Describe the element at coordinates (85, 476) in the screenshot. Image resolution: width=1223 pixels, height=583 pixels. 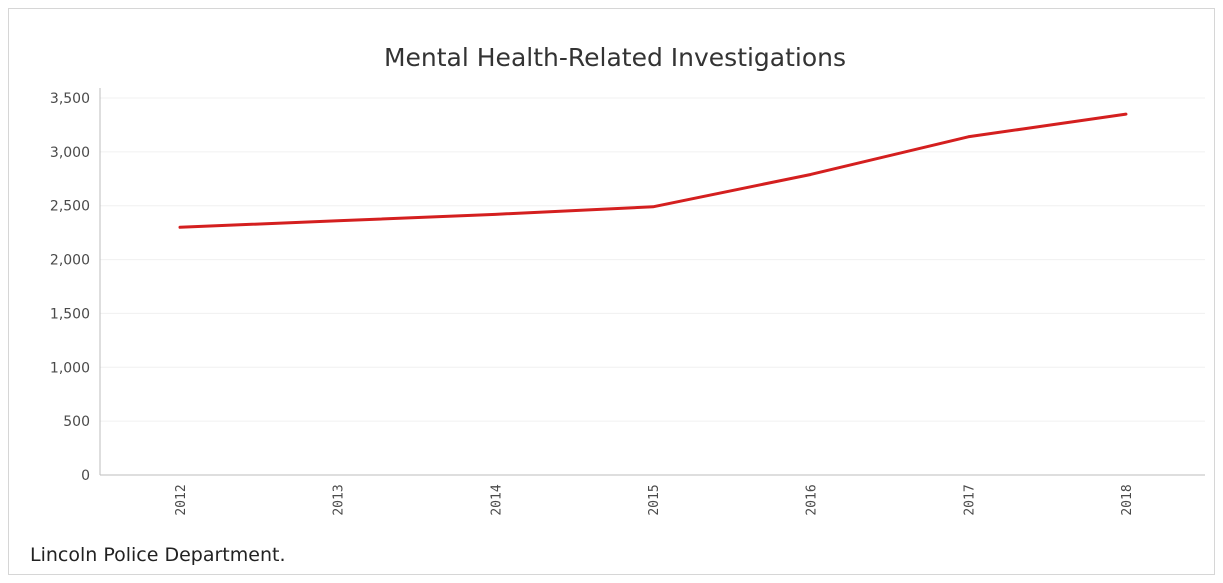
I see `y-tick-label: 0` at that location.